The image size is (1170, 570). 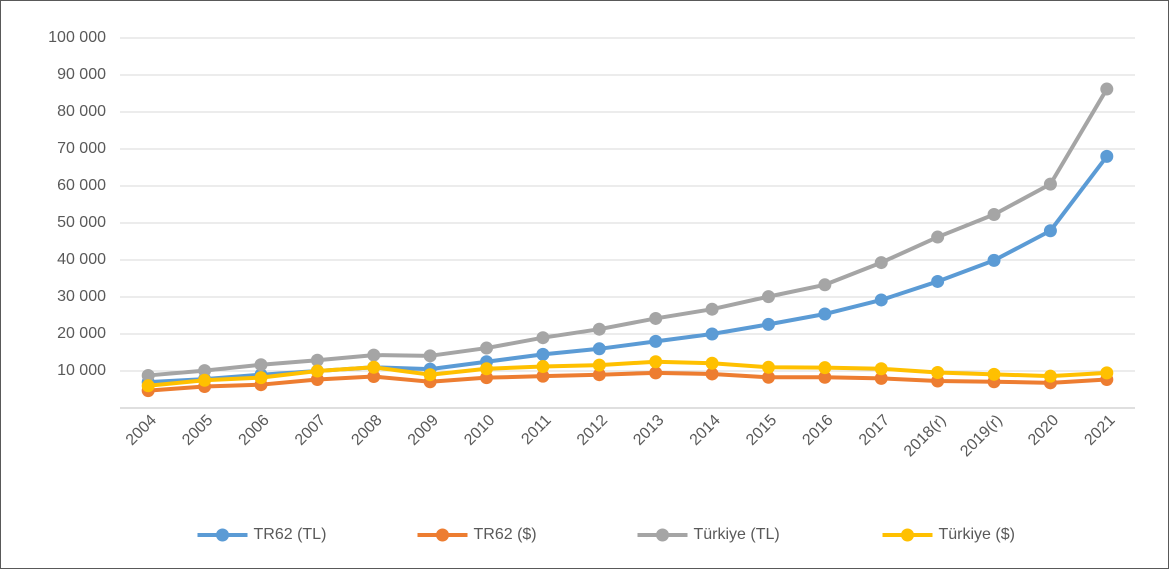 I want to click on y-tick-label: 20 000, so click(x=81, y=333).